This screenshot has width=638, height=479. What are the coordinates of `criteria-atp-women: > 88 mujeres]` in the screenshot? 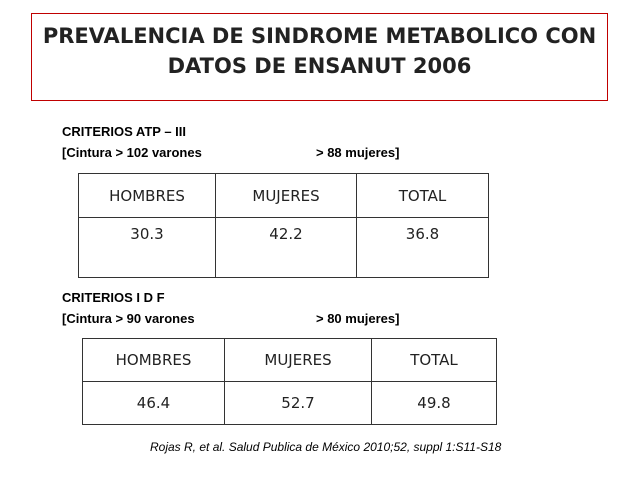 It's located at (358, 152).